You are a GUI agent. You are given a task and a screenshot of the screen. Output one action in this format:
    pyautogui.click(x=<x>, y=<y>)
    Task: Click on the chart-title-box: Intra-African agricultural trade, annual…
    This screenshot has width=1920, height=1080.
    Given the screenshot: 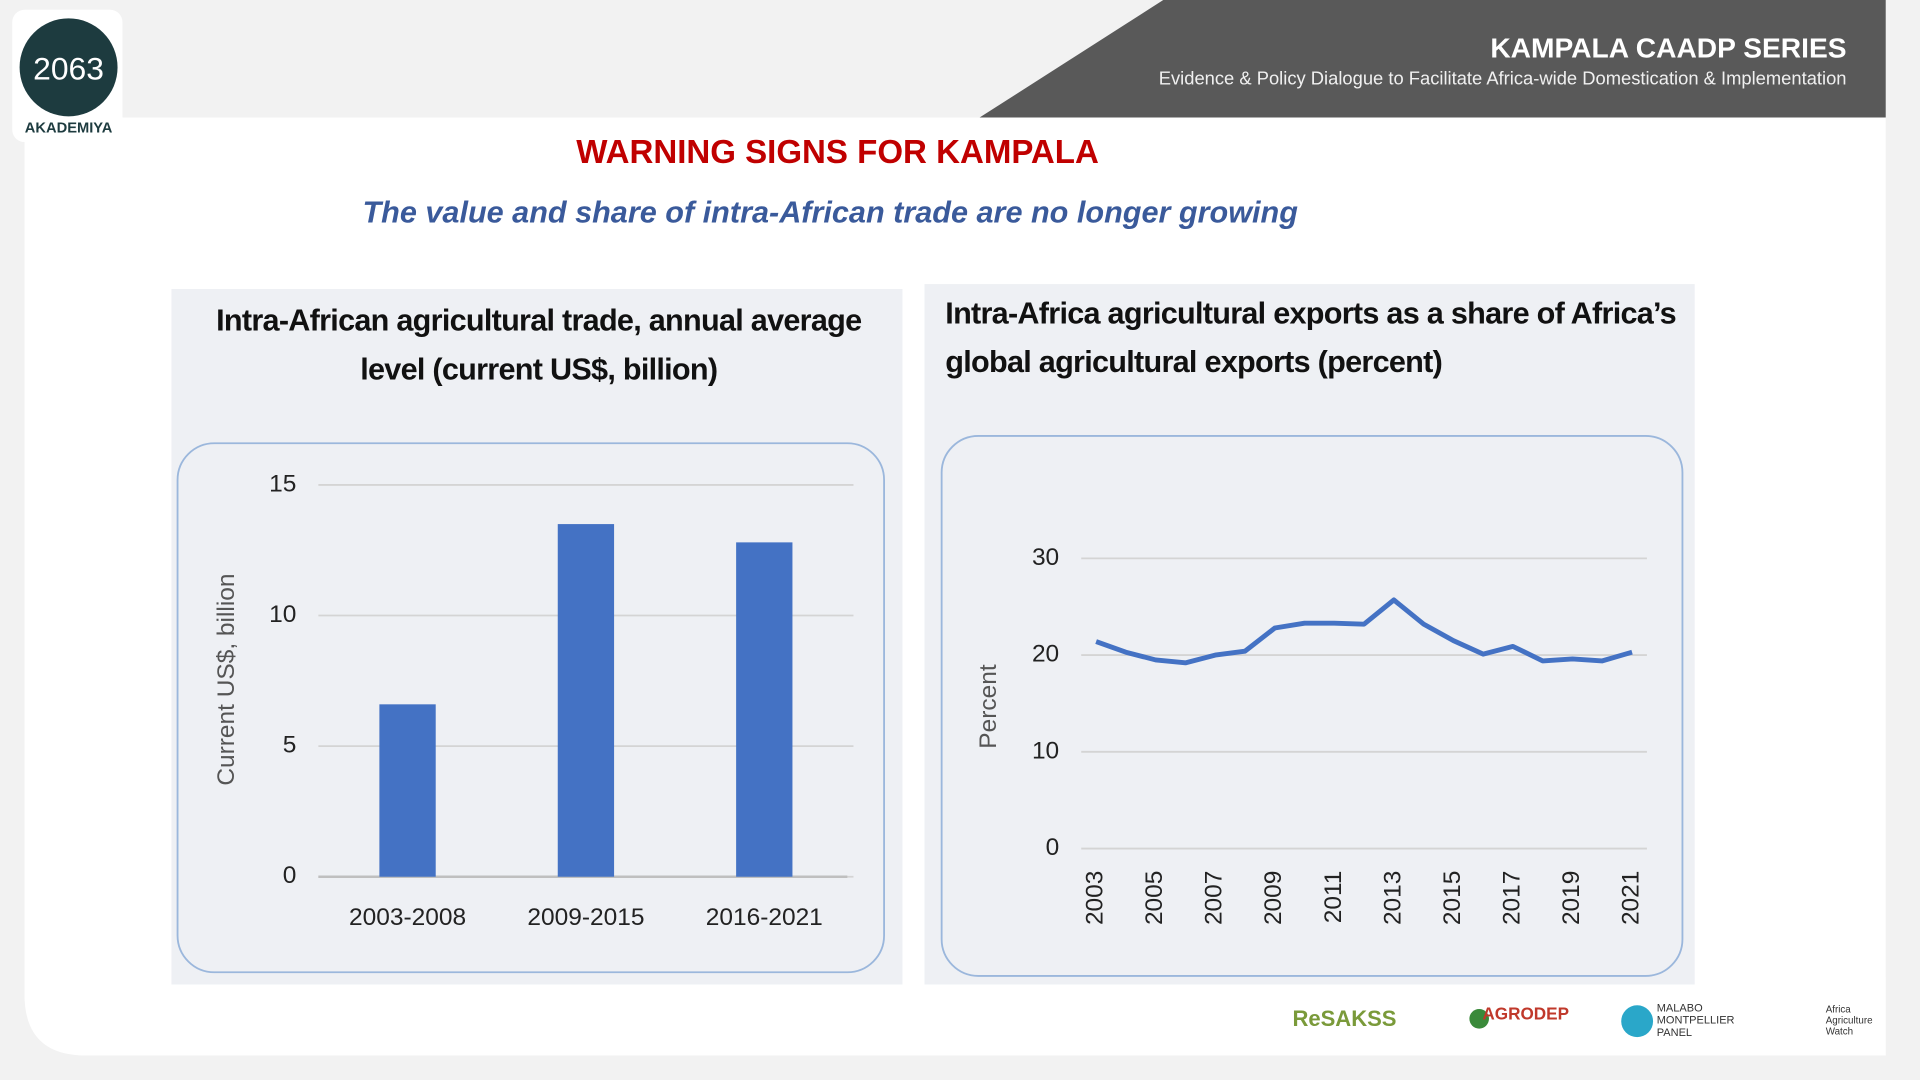 What is the action you would take?
    pyautogui.click(x=539, y=345)
    